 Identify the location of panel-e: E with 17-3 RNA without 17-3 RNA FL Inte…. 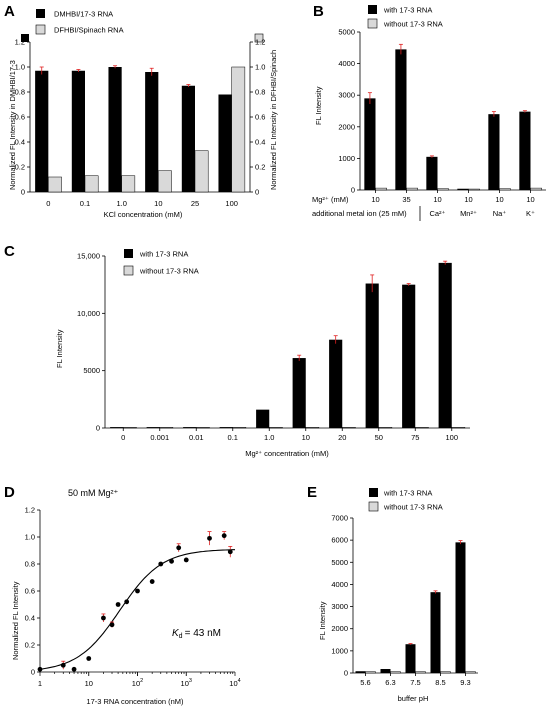
(392, 593).